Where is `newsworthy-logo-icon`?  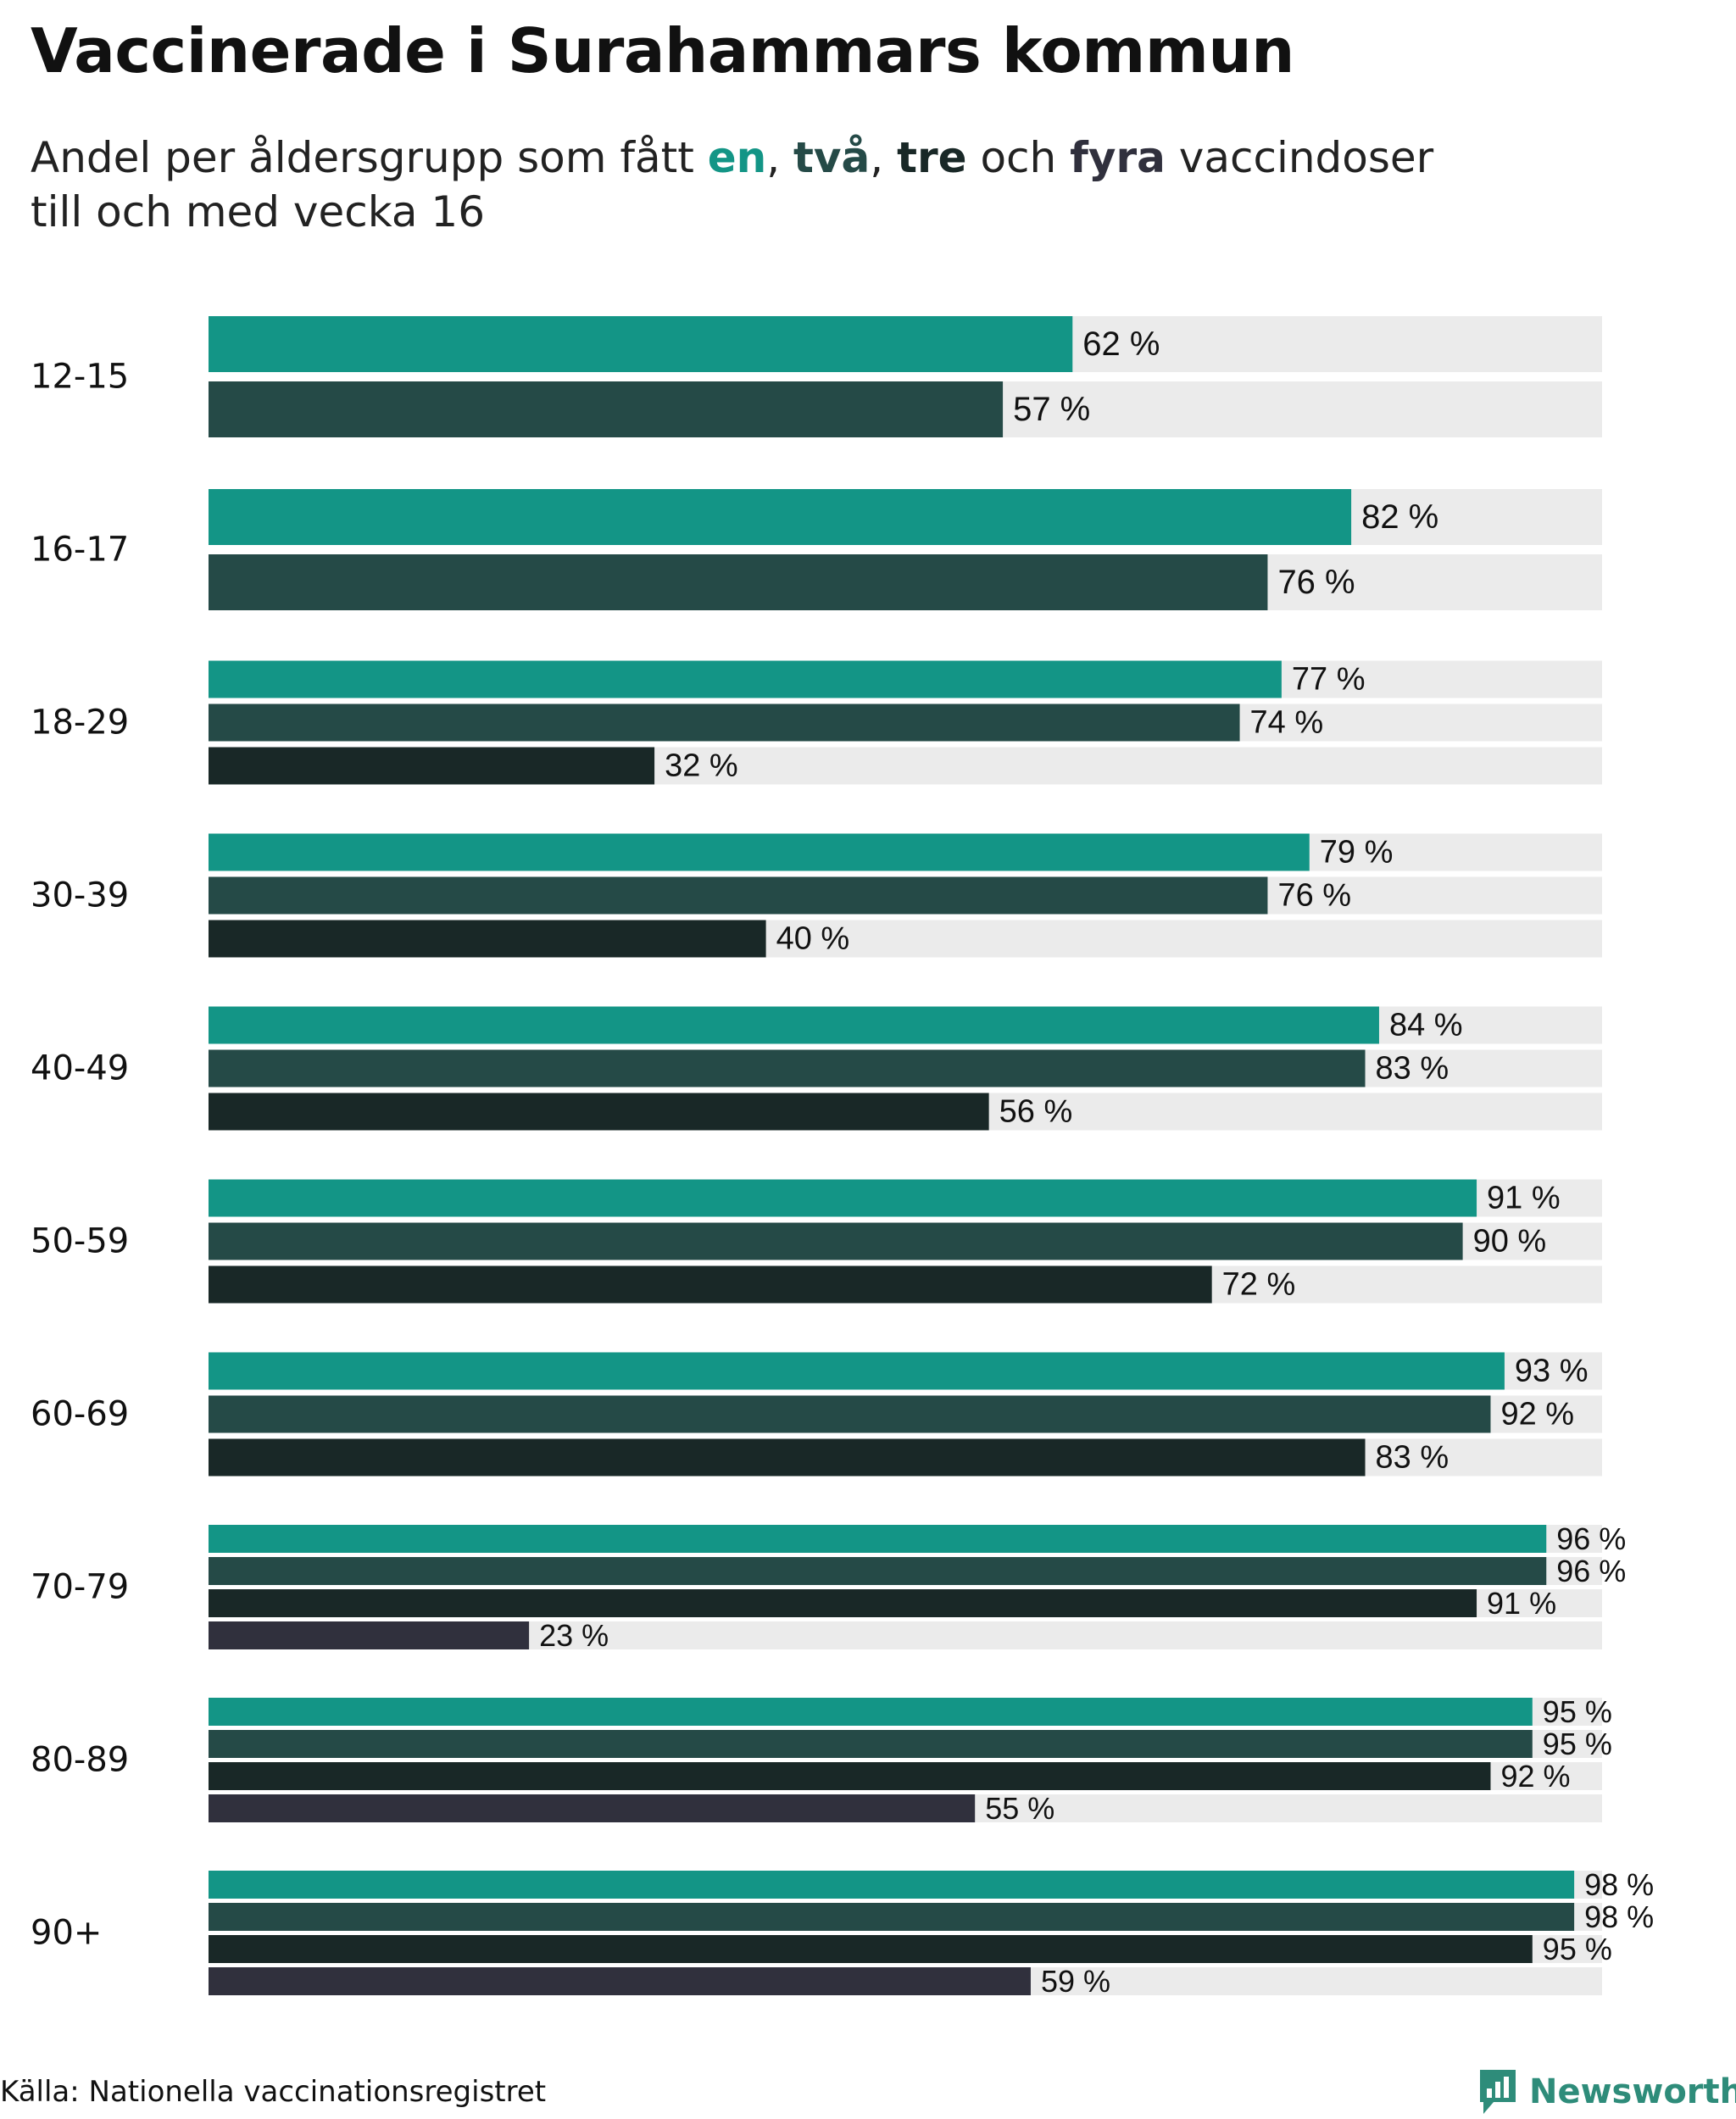 newsworthy-logo-icon is located at coordinates (1498, 2092).